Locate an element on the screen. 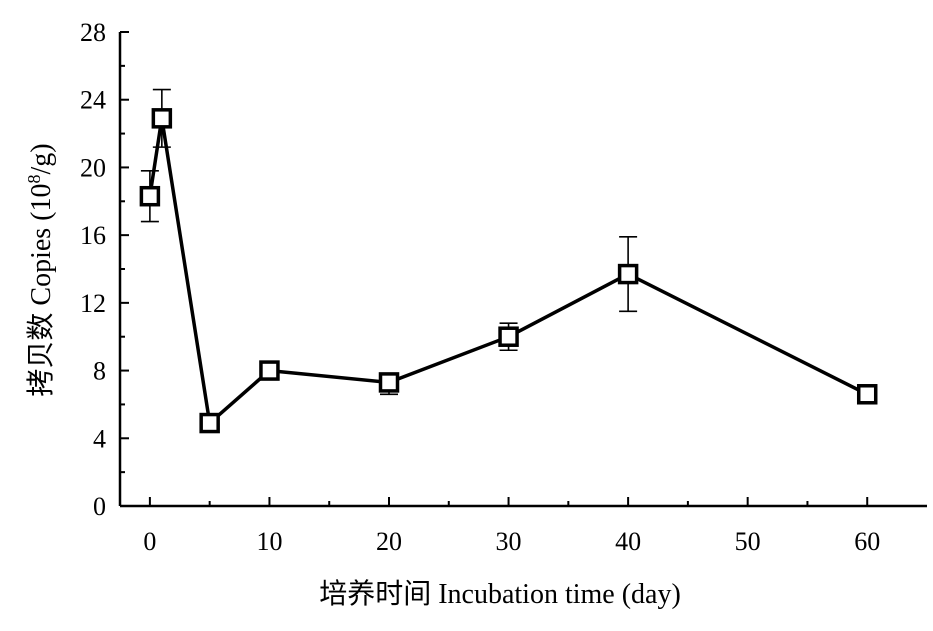 The height and width of the screenshot is (631, 933). x-tick-label: 0 is located at coordinates (149, 541).